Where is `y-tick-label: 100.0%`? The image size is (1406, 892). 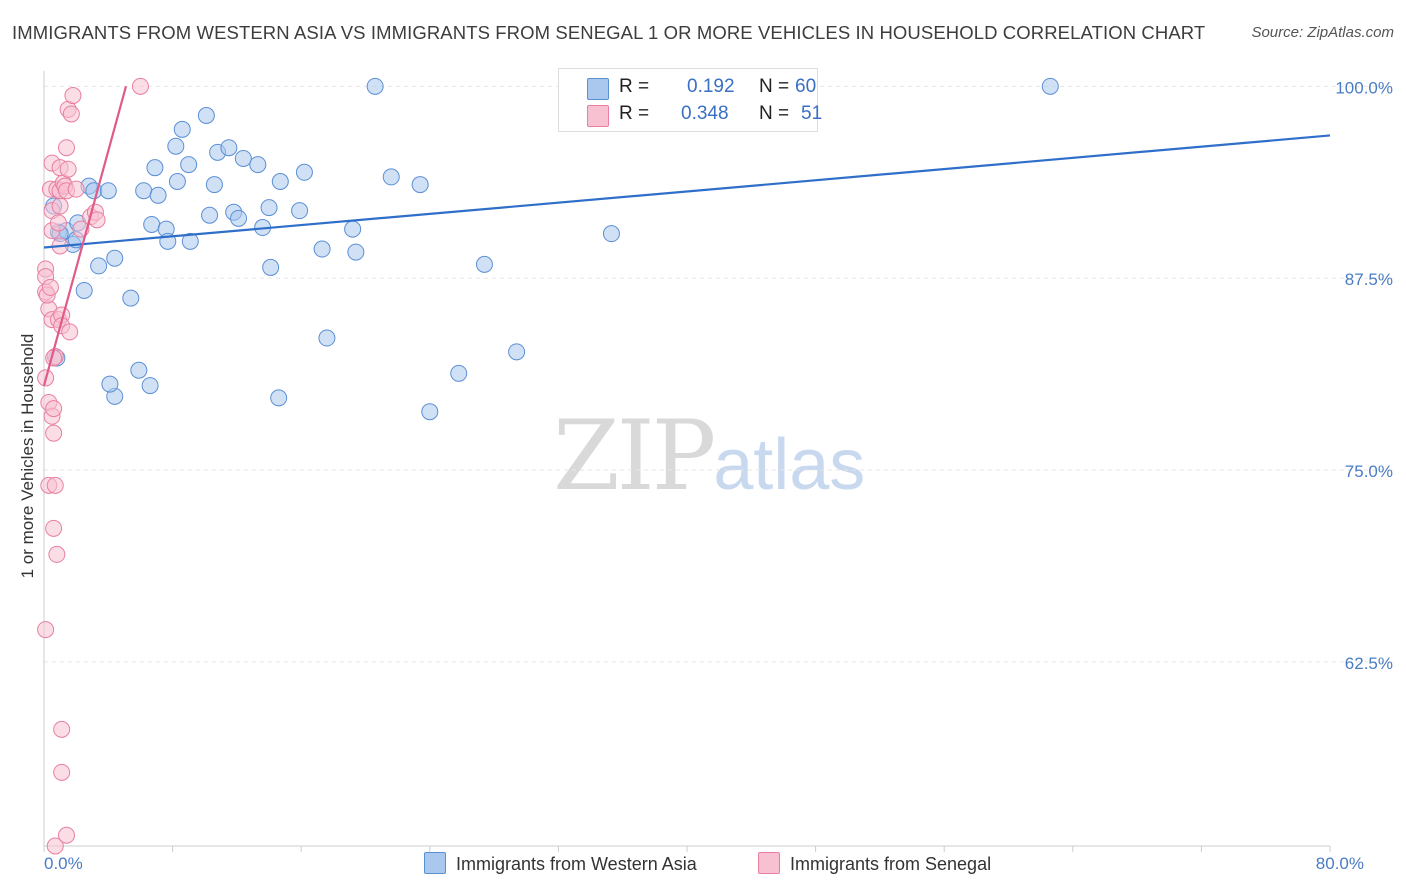
y-tick-label: 100.0% is located at coordinates (1364, 87).